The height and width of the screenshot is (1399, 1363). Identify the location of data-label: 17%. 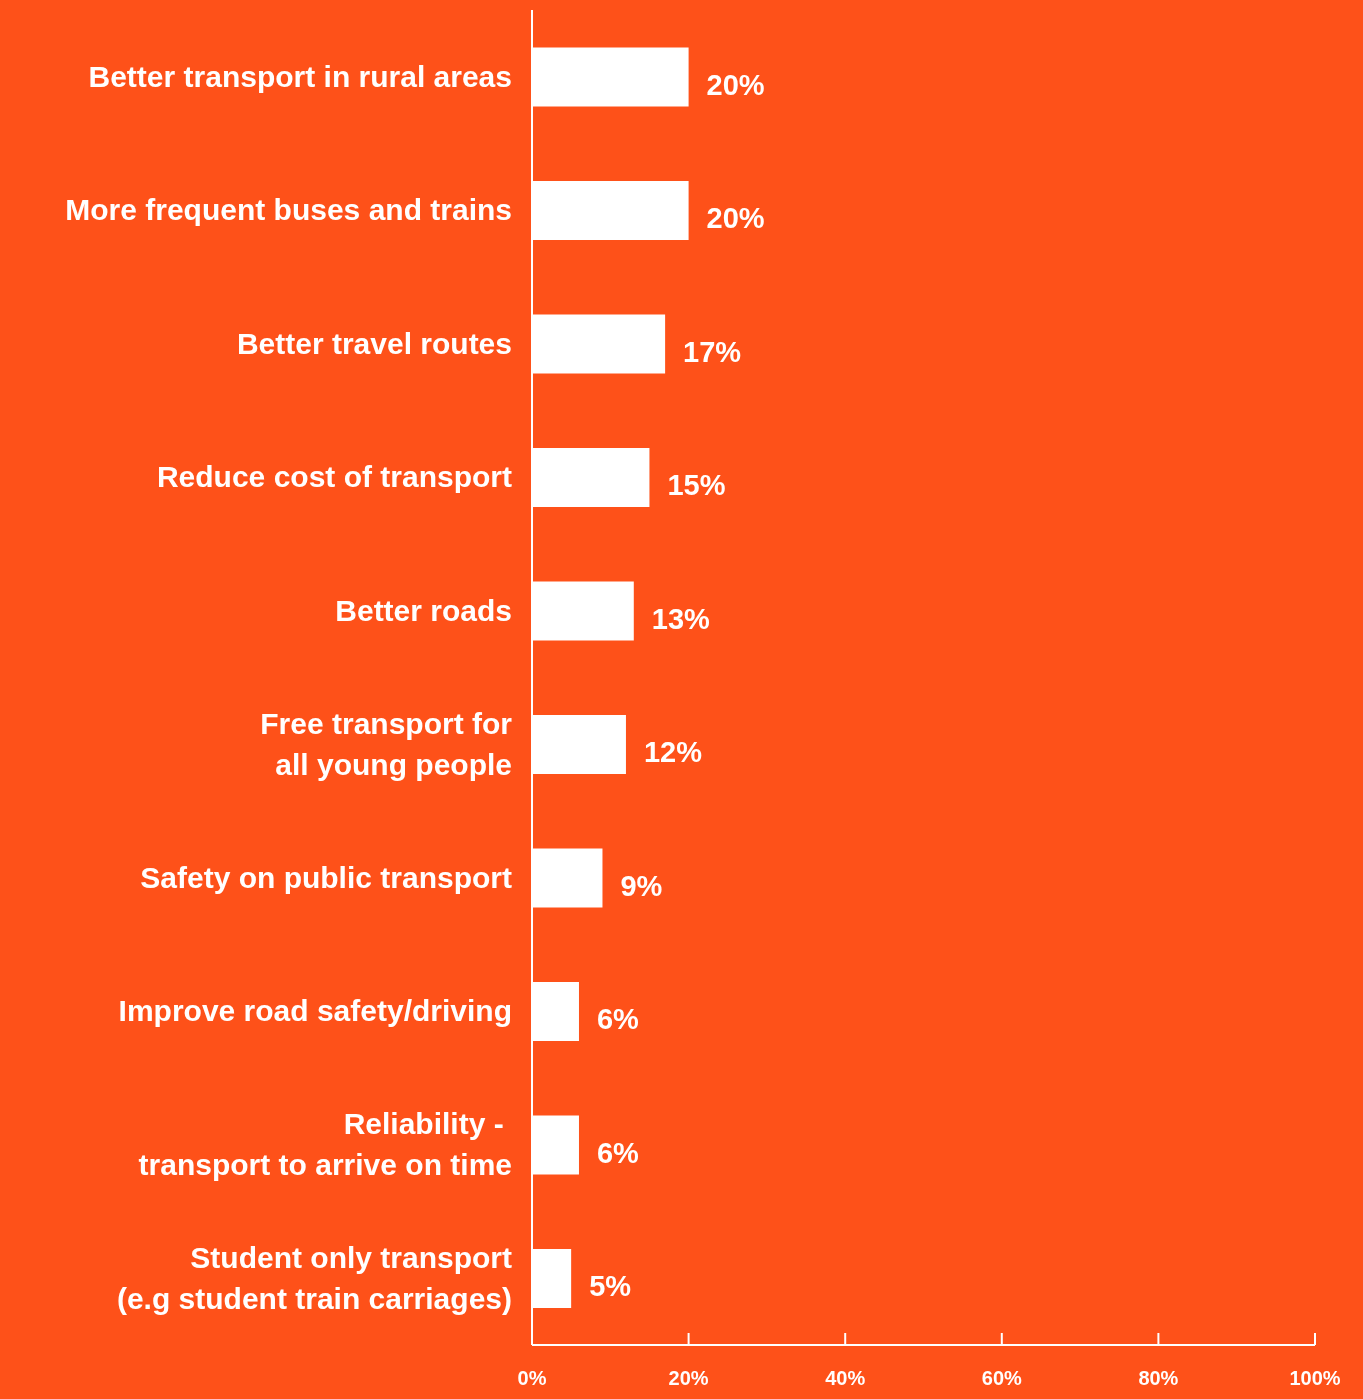
(712, 351).